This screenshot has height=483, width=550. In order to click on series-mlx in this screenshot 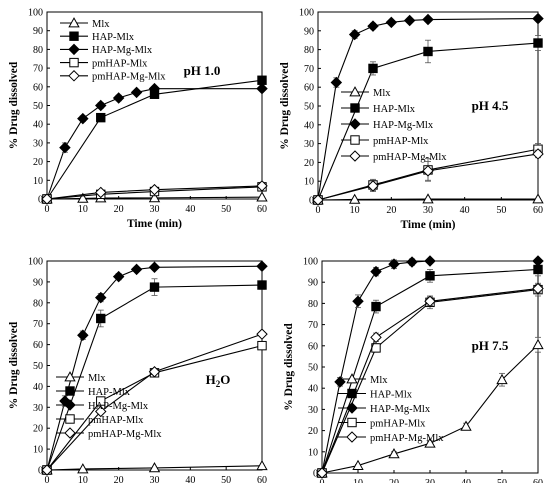, I will do `click(428, 199)`.